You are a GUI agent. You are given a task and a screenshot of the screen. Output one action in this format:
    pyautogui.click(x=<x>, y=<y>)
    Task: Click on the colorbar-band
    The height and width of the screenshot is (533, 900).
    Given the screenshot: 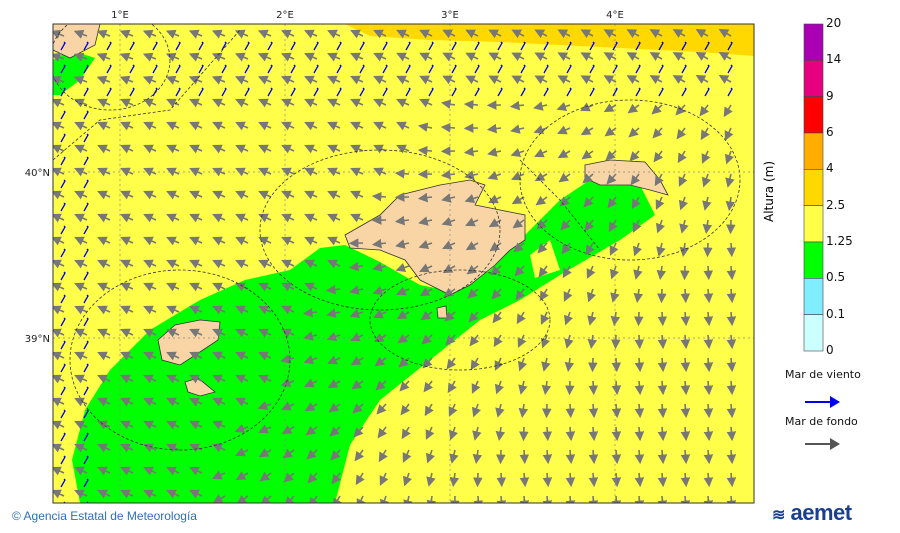 What is the action you would take?
    pyautogui.click(x=813, y=333)
    